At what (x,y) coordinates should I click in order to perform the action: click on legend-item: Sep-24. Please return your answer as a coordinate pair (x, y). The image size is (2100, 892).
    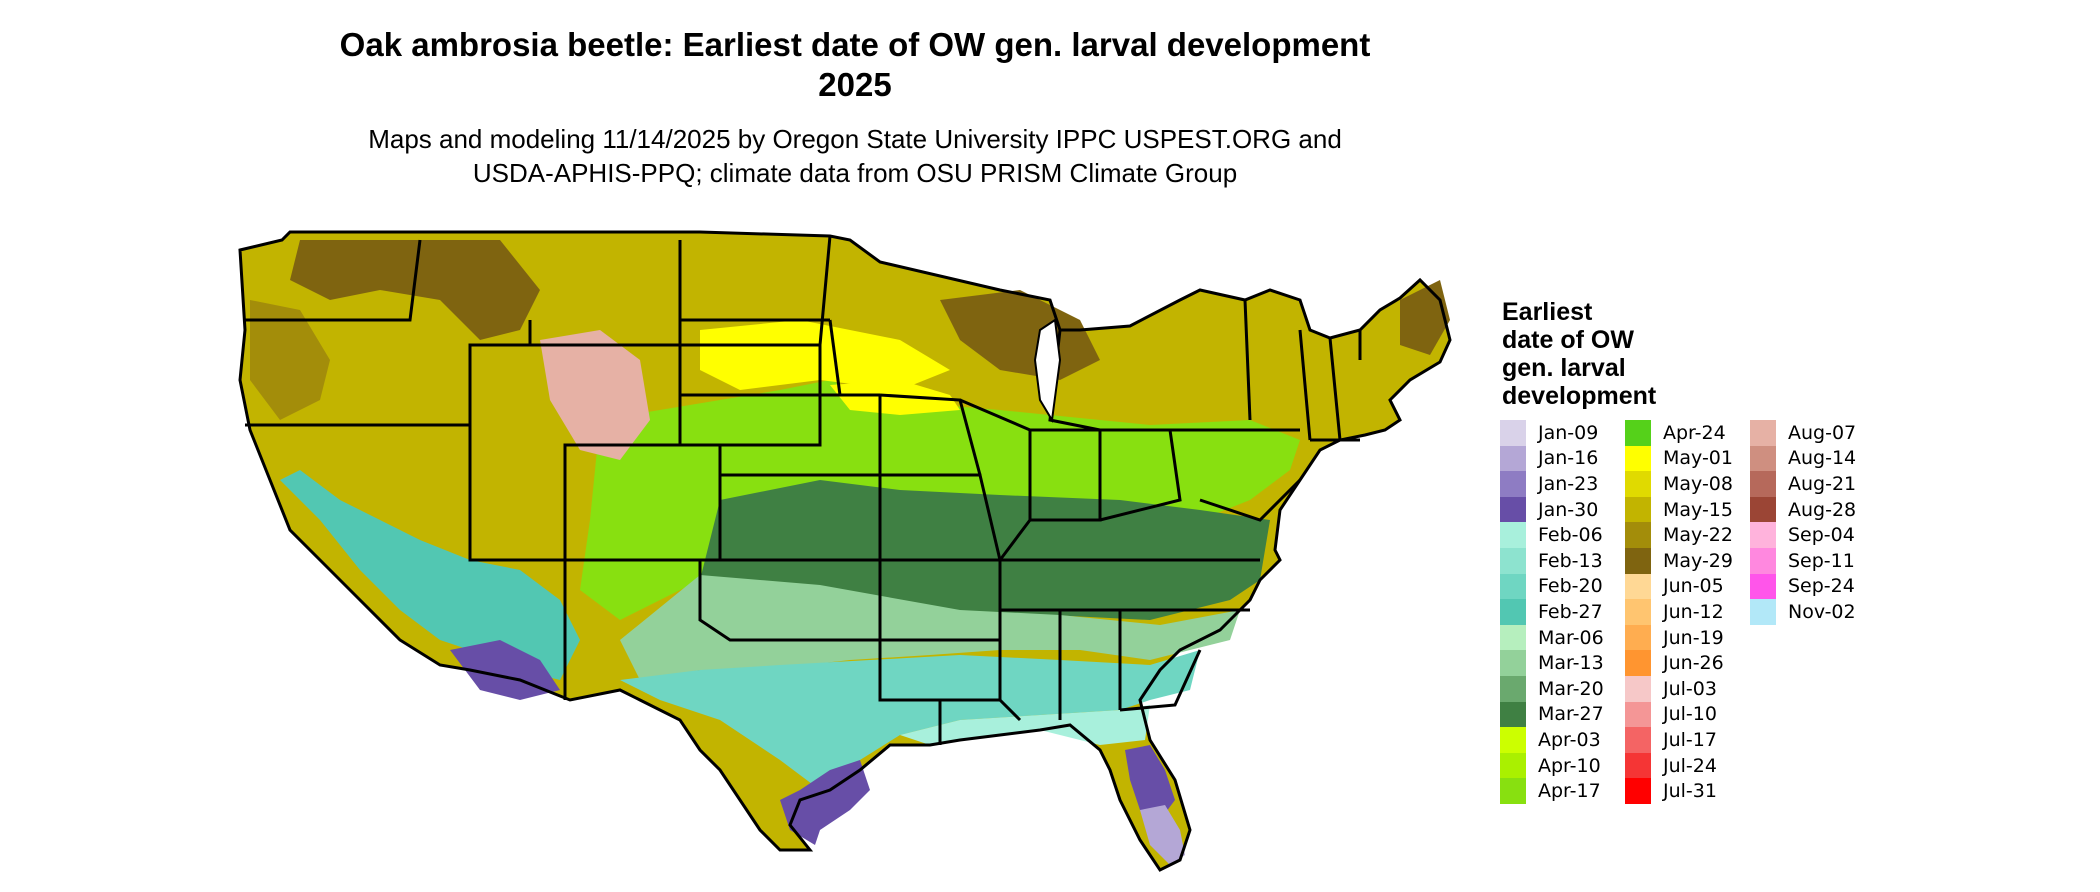
    Looking at the image, I should click on (1810, 586).